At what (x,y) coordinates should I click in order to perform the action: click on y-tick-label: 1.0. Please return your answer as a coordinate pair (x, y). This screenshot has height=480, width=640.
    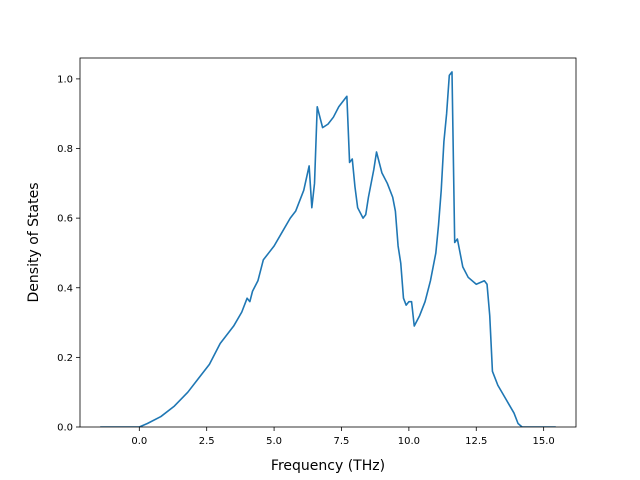
    Looking at the image, I should click on (65, 79).